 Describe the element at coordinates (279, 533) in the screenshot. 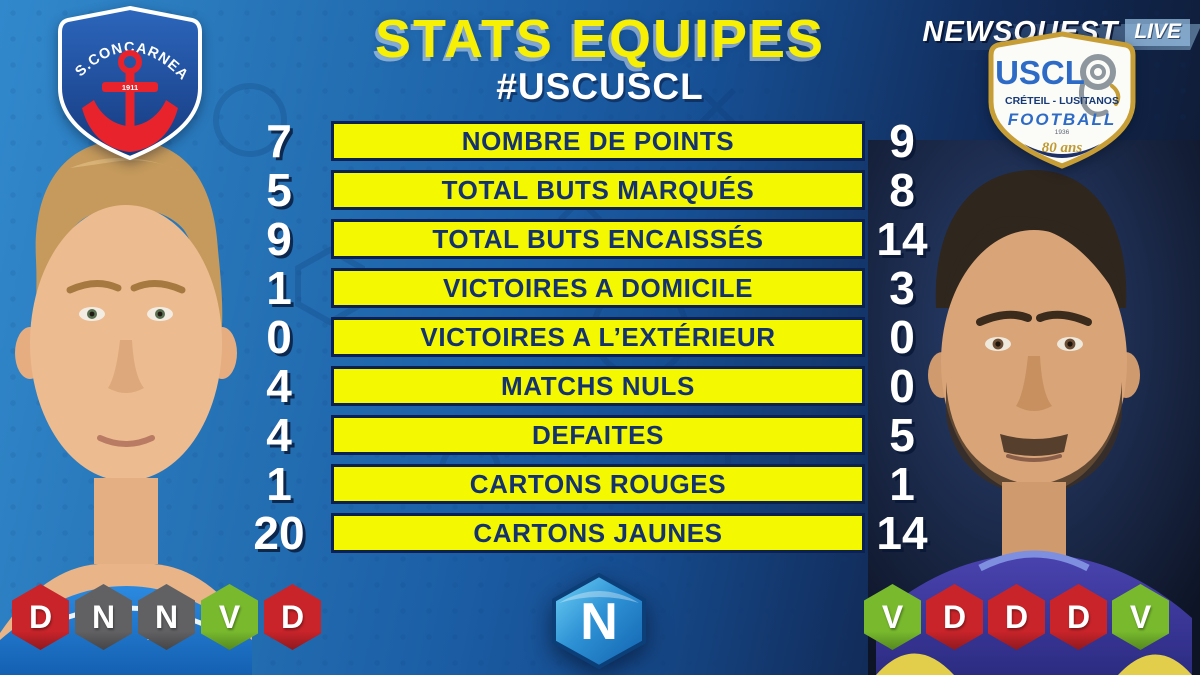

I see `stat-value-home: 20` at that location.